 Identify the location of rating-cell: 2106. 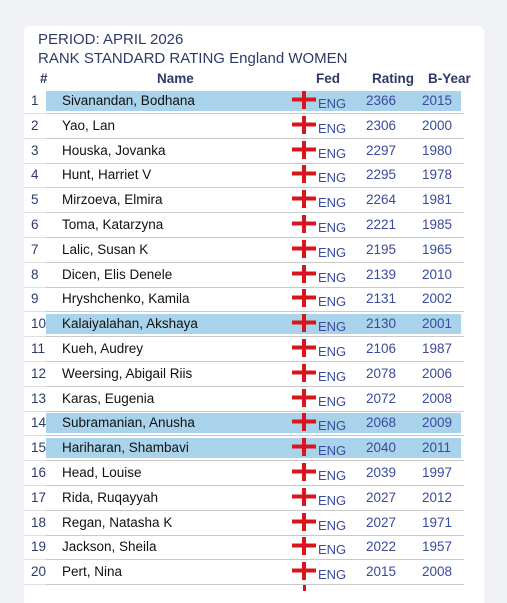
(381, 348).